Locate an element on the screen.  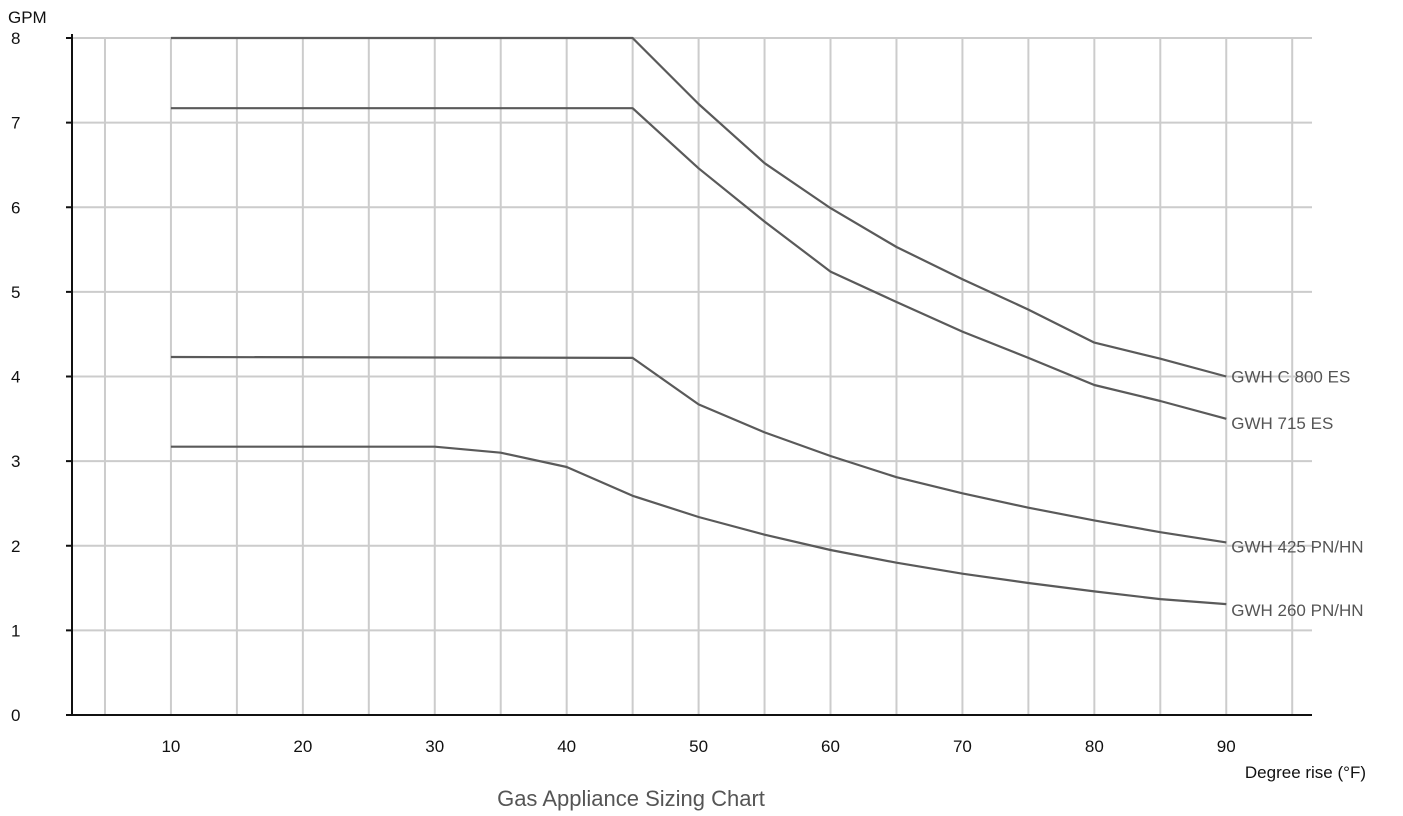
series-label-3: GWH 425 PN/HN is located at coordinates (1297, 546).